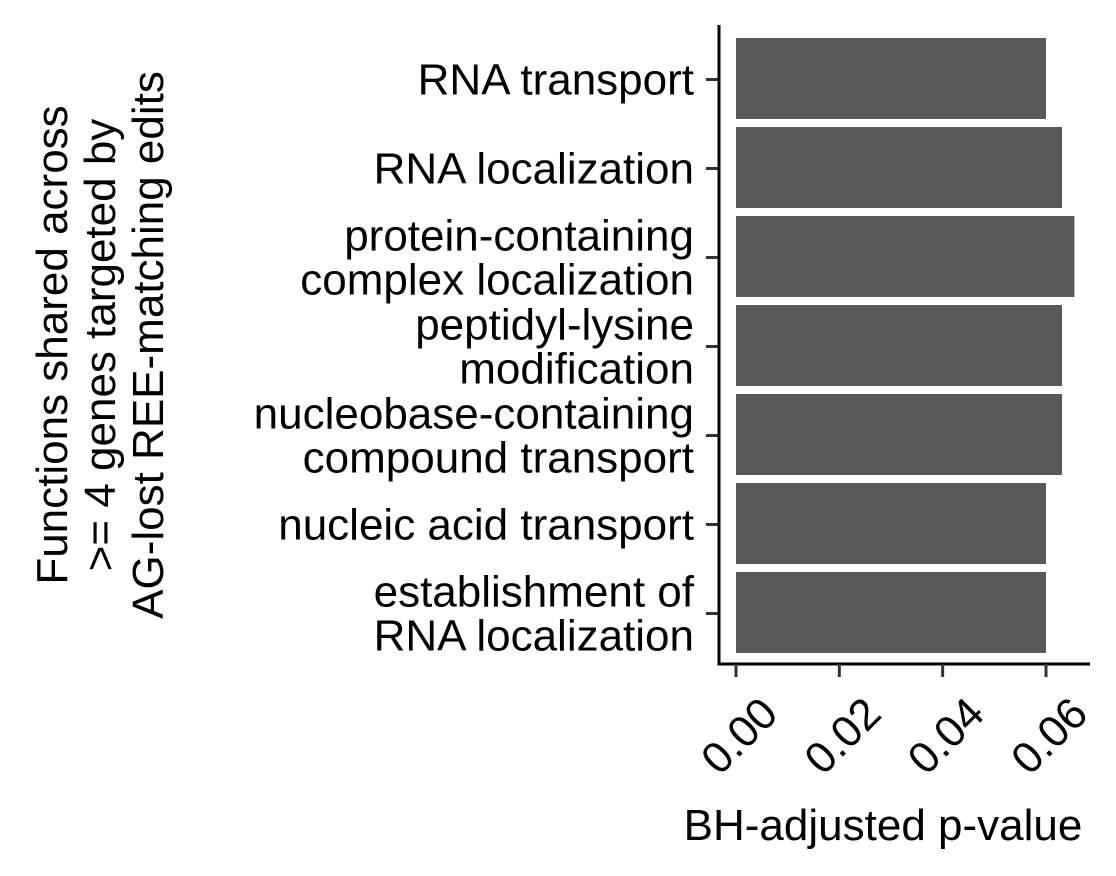 The width and height of the screenshot is (1116, 876). Describe the element at coordinates (739, 735) in the screenshot. I see `x-tick-label: 0.00` at that location.